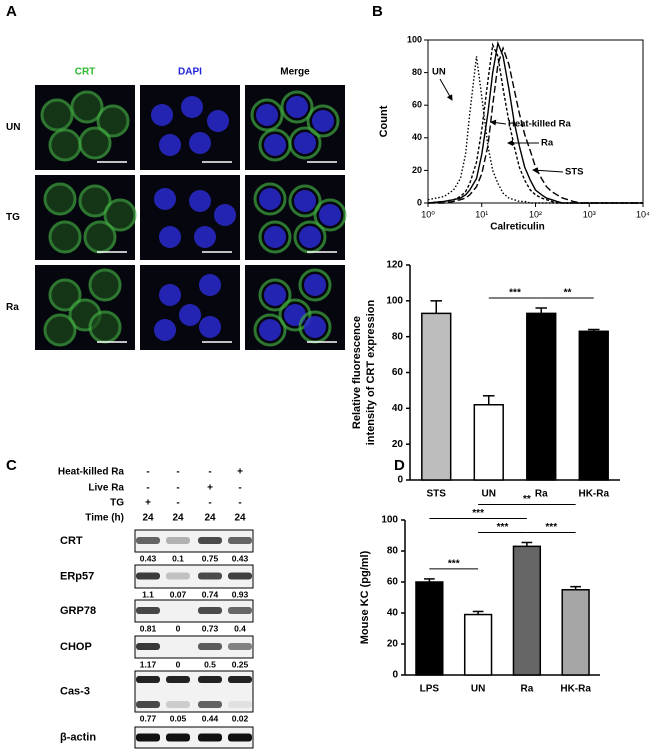  I want to click on x-tick-label: HK-Ra, so click(593, 494).